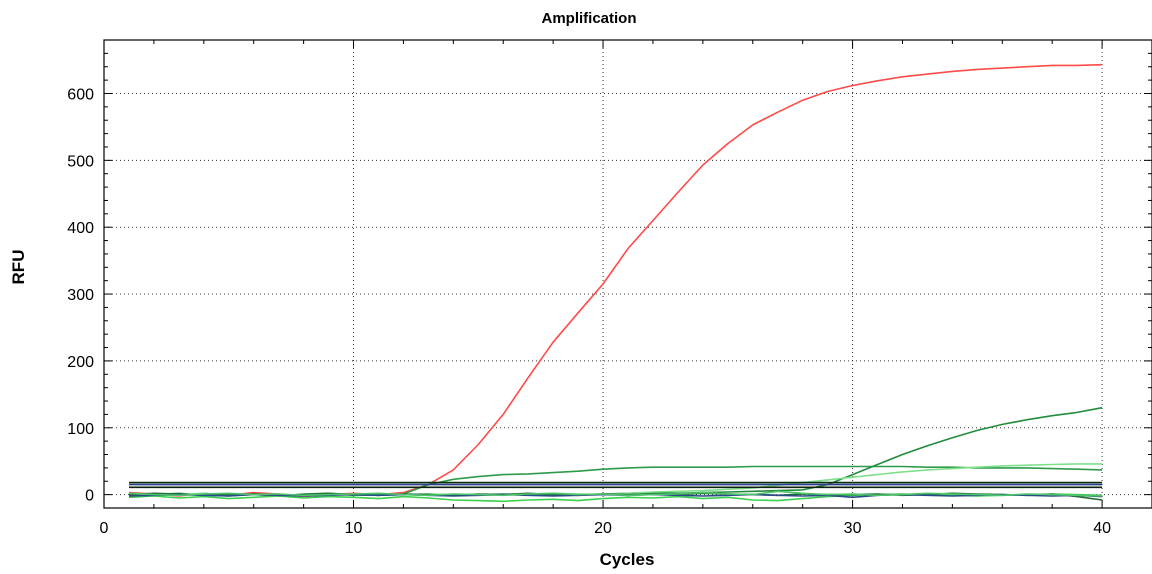 The height and width of the screenshot is (574, 1152). What do you see at coordinates (603, 528) in the screenshot?
I see `x-tick-label: 20` at bounding box center [603, 528].